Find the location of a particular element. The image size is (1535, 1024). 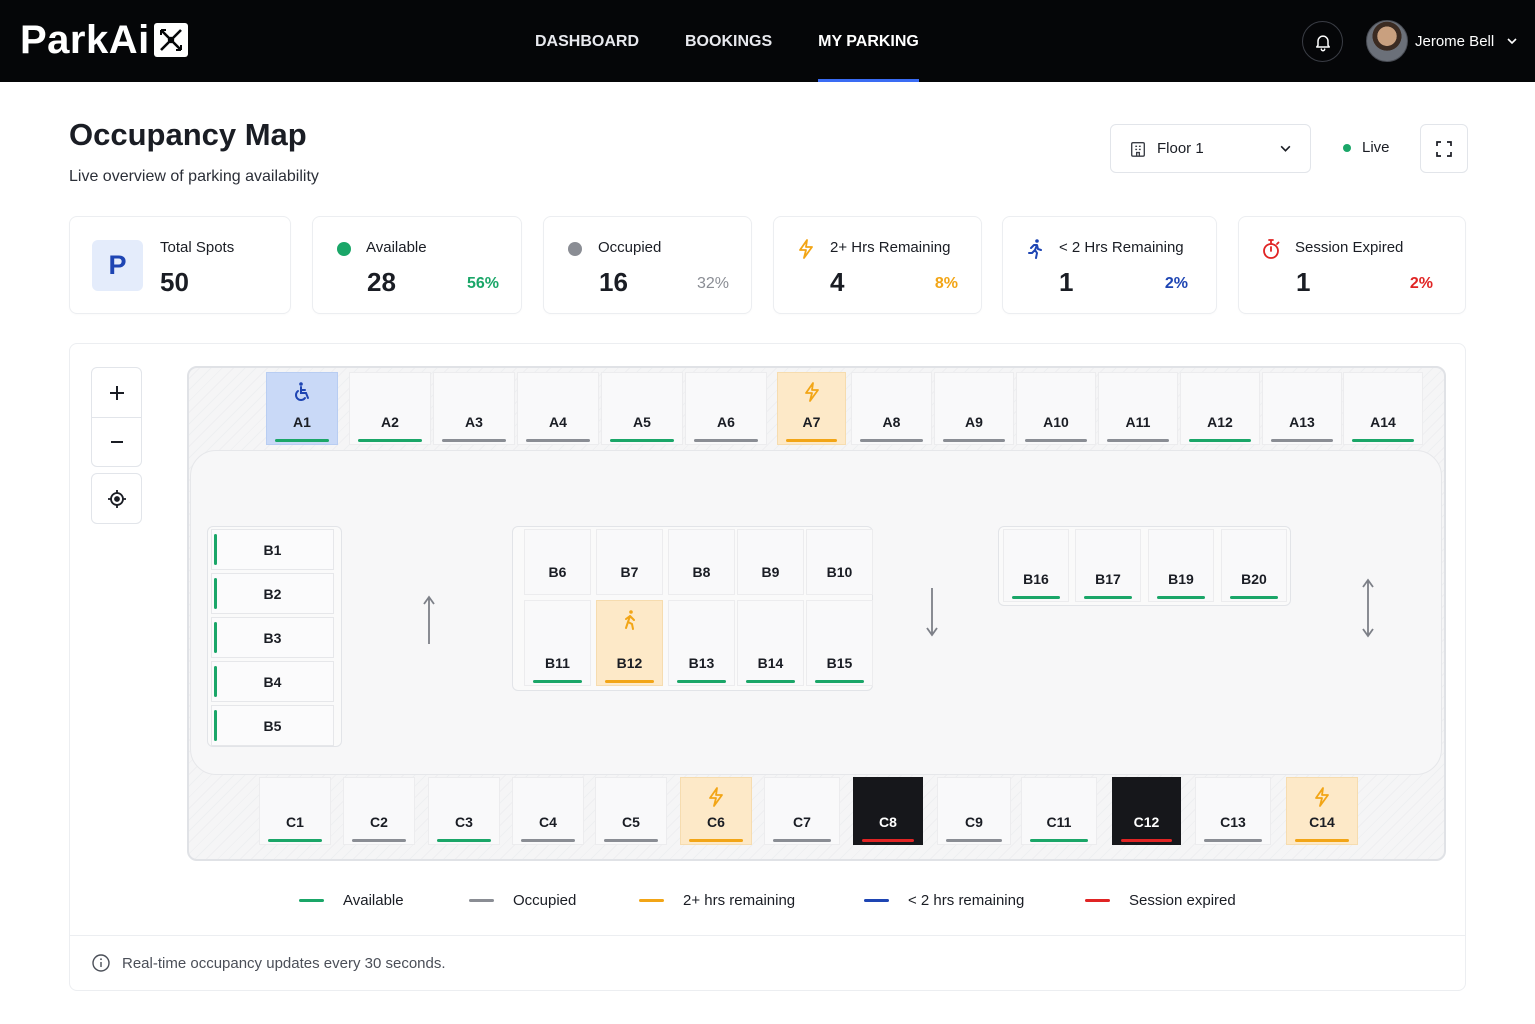

stat-label: Available is located at coordinates (396, 247).